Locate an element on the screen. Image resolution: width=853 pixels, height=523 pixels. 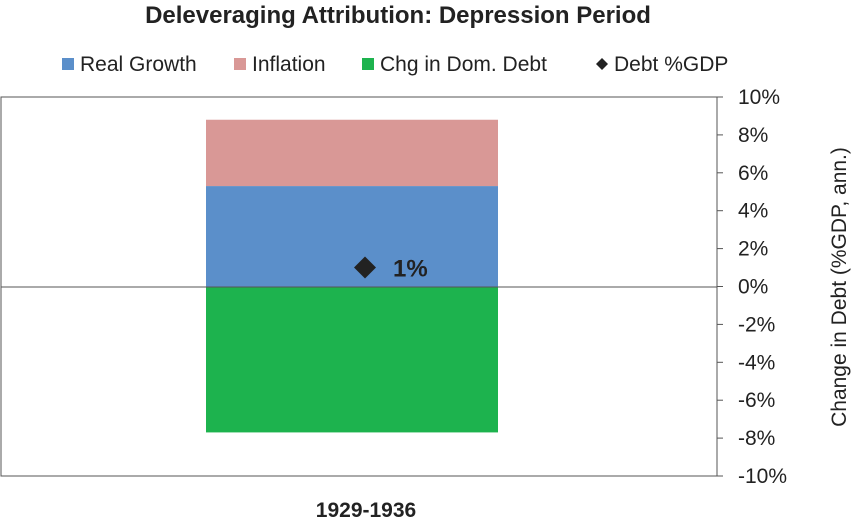
x-tick-label: 1929-1936 is located at coordinates (366, 508).